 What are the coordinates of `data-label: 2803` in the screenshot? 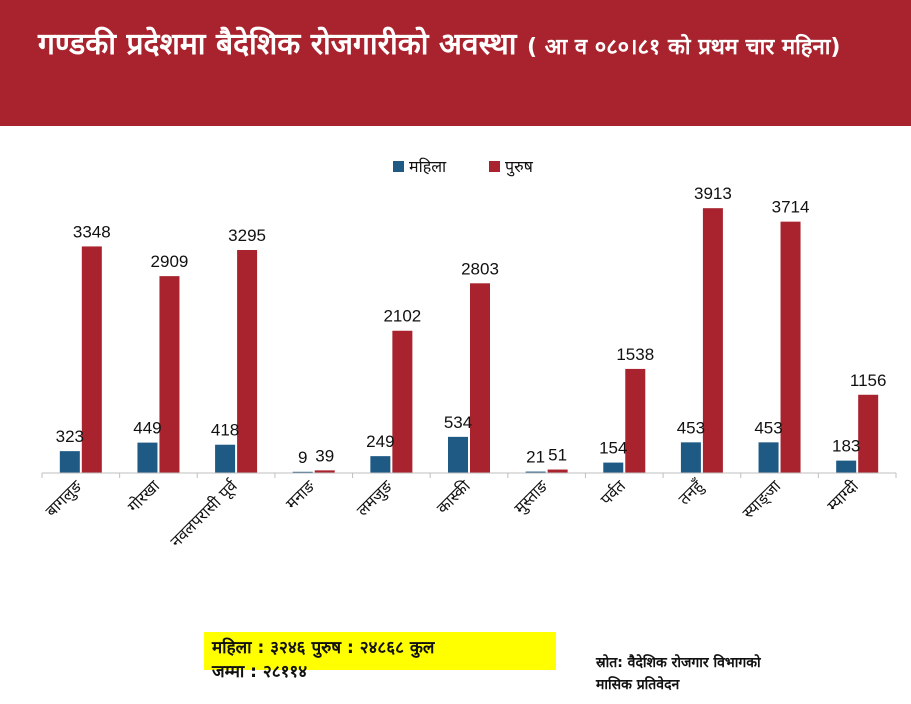 It's located at (480, 268).